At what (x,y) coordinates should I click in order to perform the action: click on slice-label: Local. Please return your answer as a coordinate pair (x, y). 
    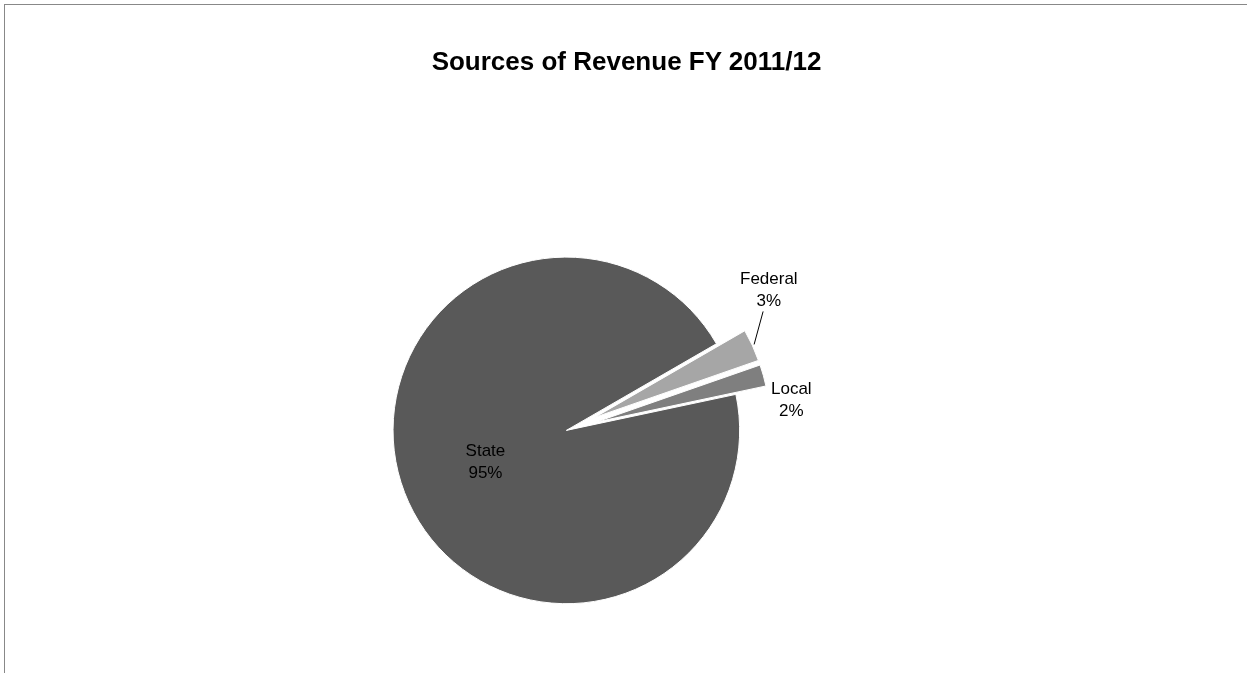
    Looking at the image, I should click on (791, 388).